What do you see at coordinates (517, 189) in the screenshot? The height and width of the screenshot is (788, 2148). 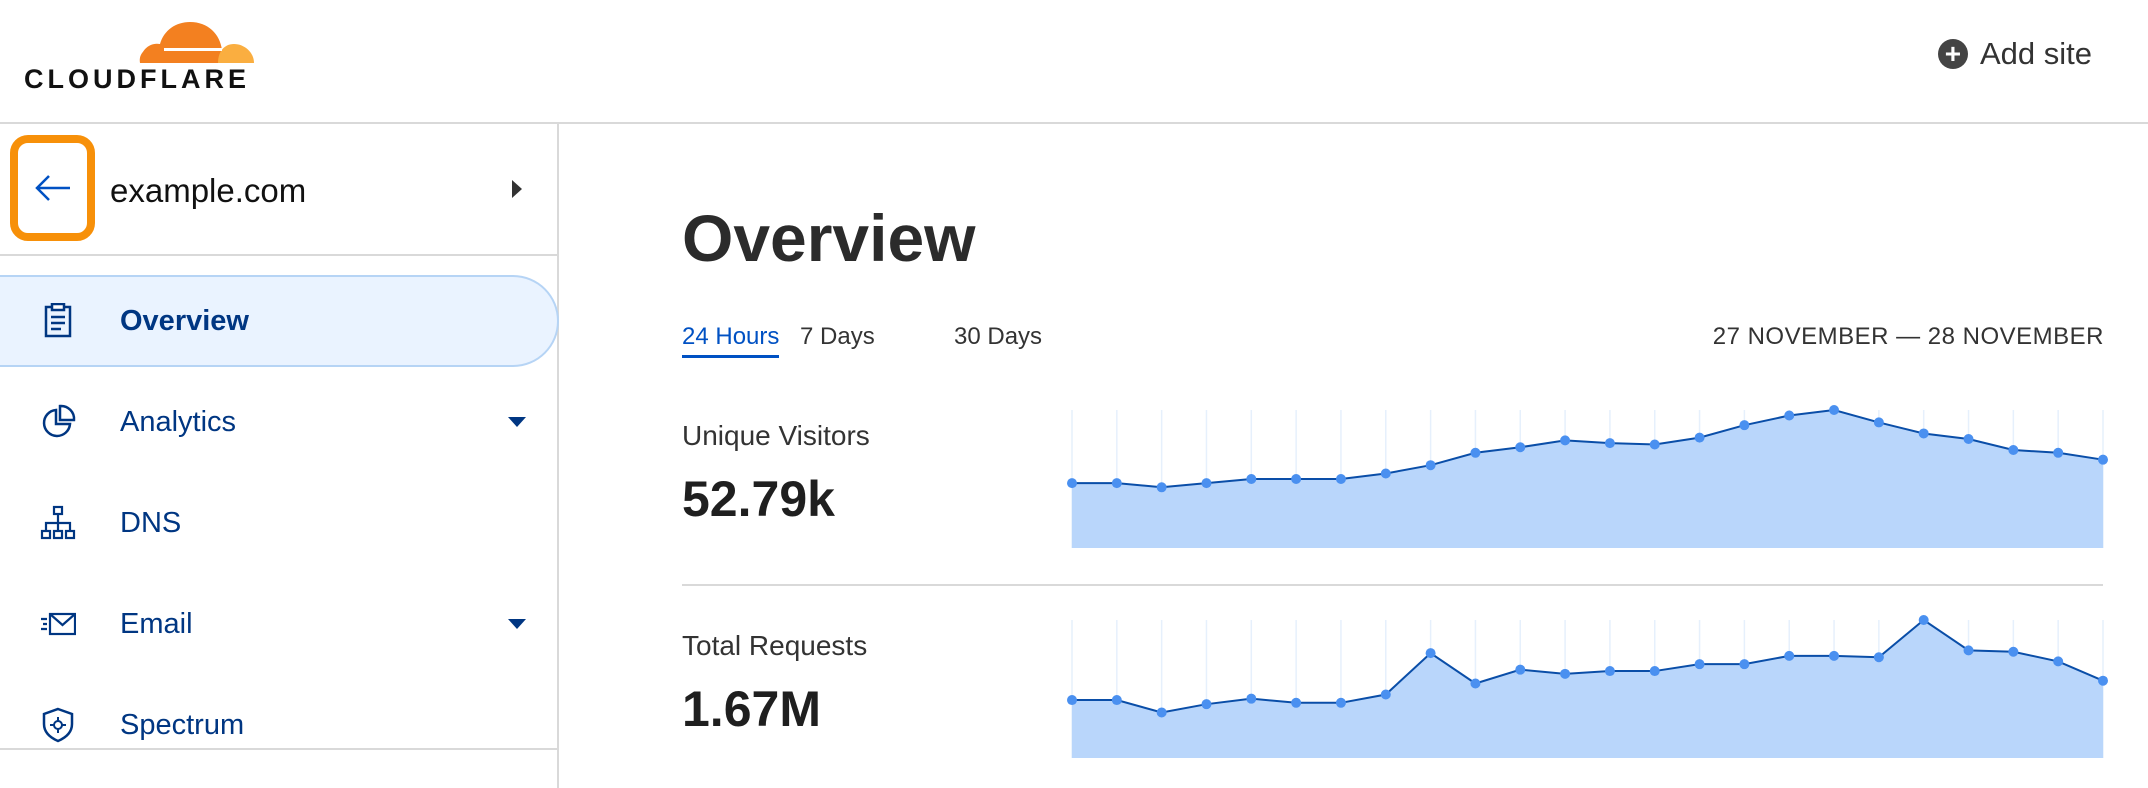 I see `caret-right-icon` at bounding box center [517, 189].